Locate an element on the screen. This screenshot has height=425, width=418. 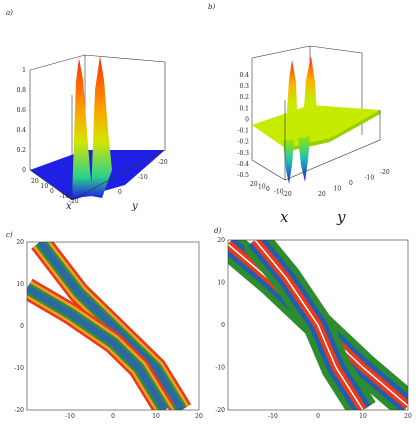
panel-b-y-tick-label: 0 is located at coordinates (351, 183).